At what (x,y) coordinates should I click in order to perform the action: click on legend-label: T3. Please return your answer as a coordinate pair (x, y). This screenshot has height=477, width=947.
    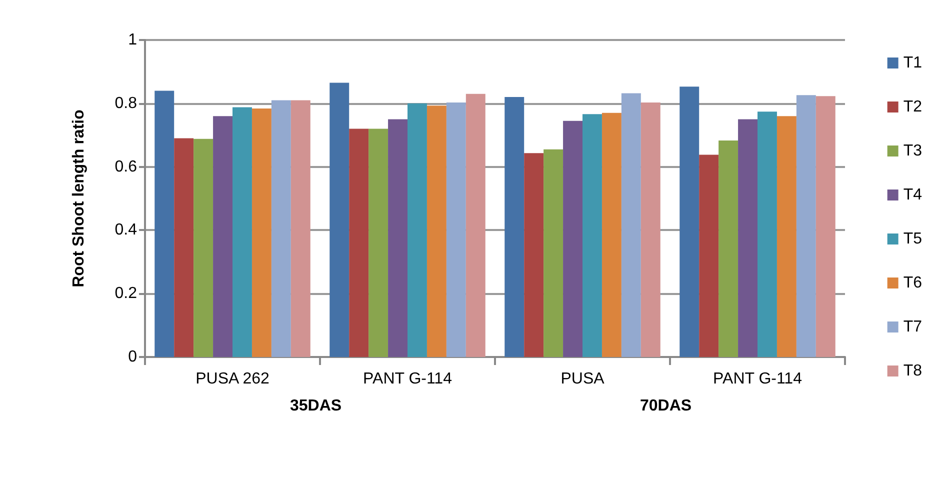
    Looking at the image, I should click on (912, 151).